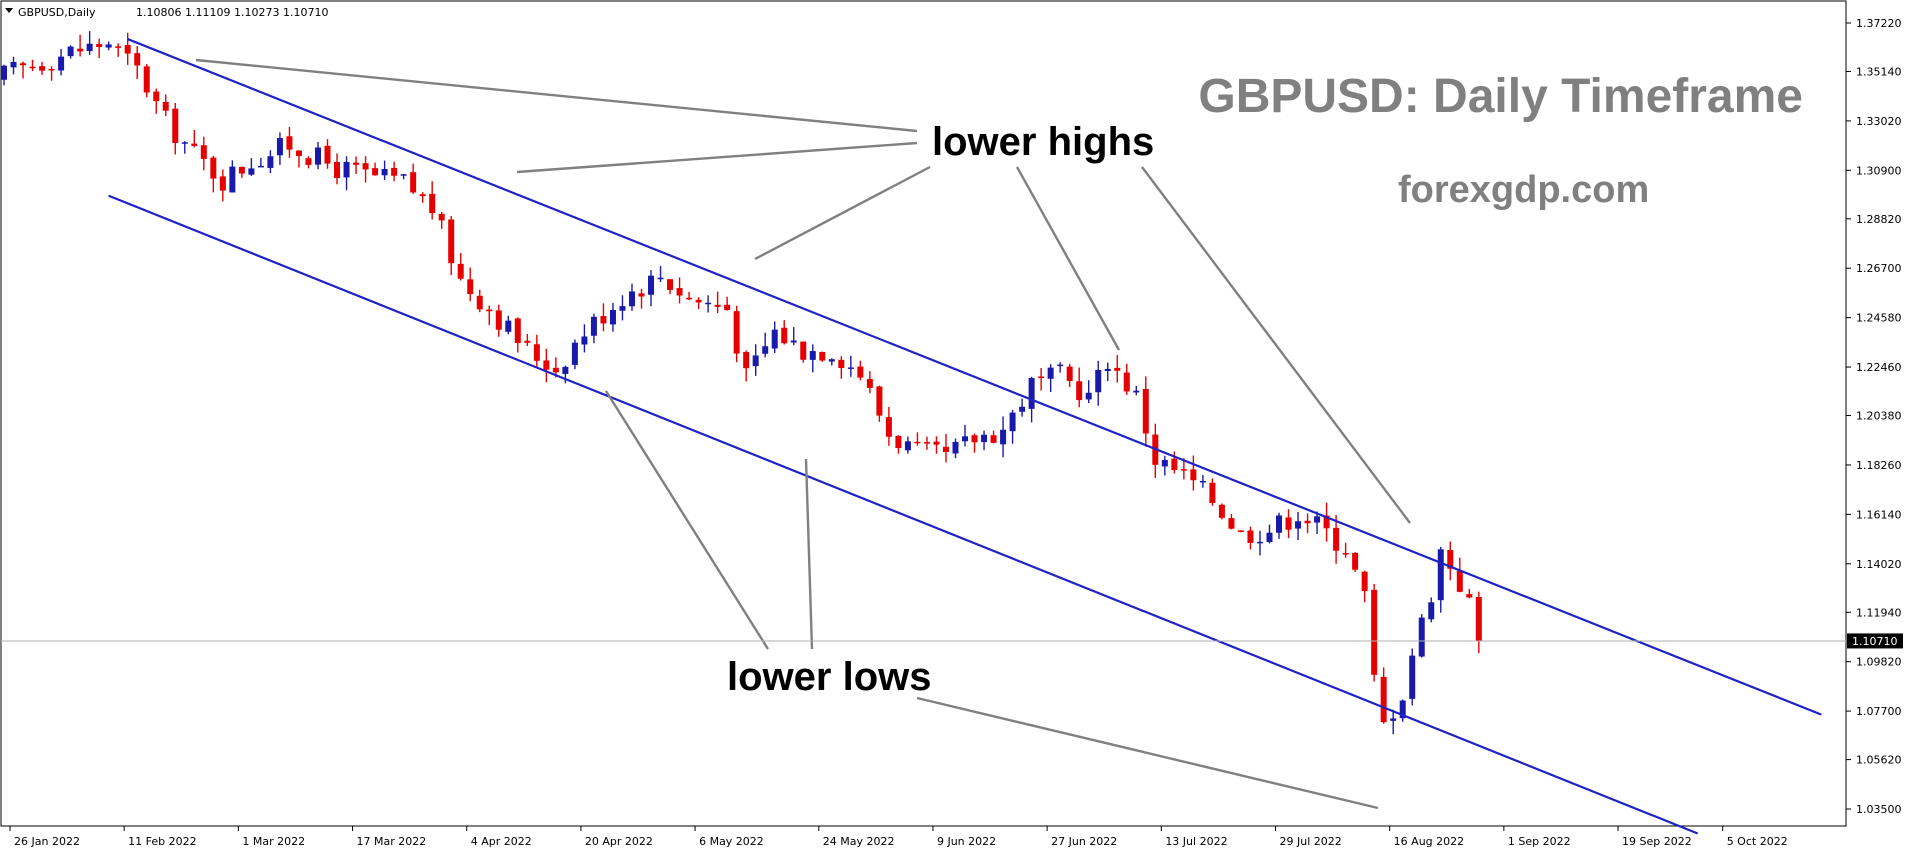  I want to click on current-price-label: 1.10710, so click(1875, 641).